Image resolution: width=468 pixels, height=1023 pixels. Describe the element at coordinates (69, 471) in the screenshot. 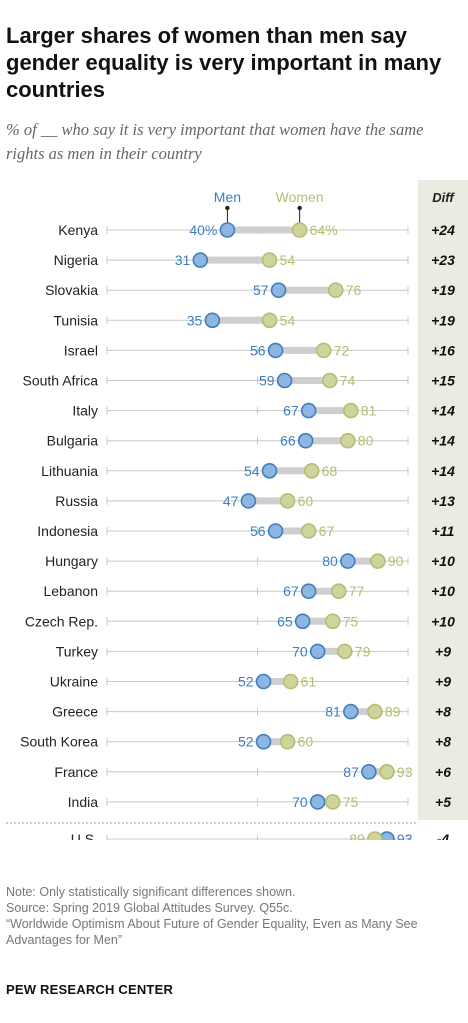

I see `country-label: Lithuania` at that location.